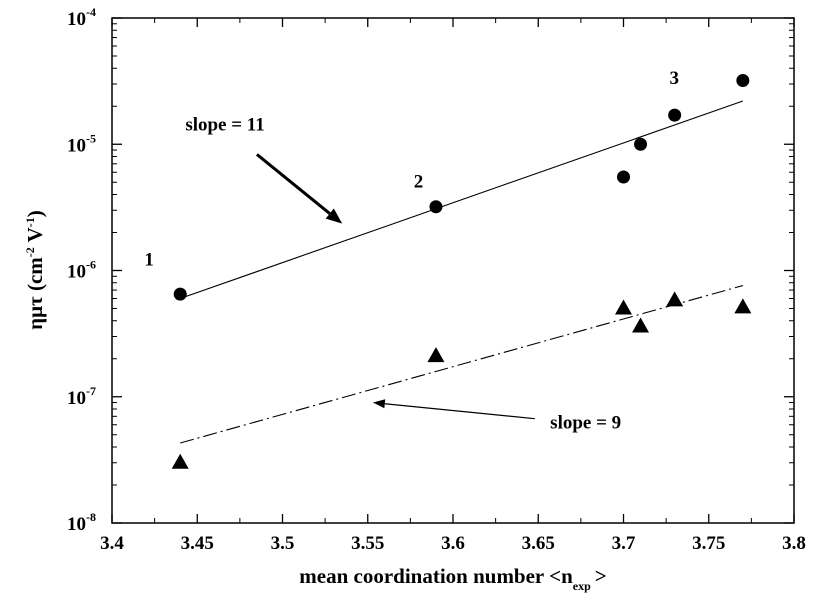 Image resolution: width=821 pixels, height=599 pixels. I want to click on x-tick-label: 3.65, so click(538, 543).